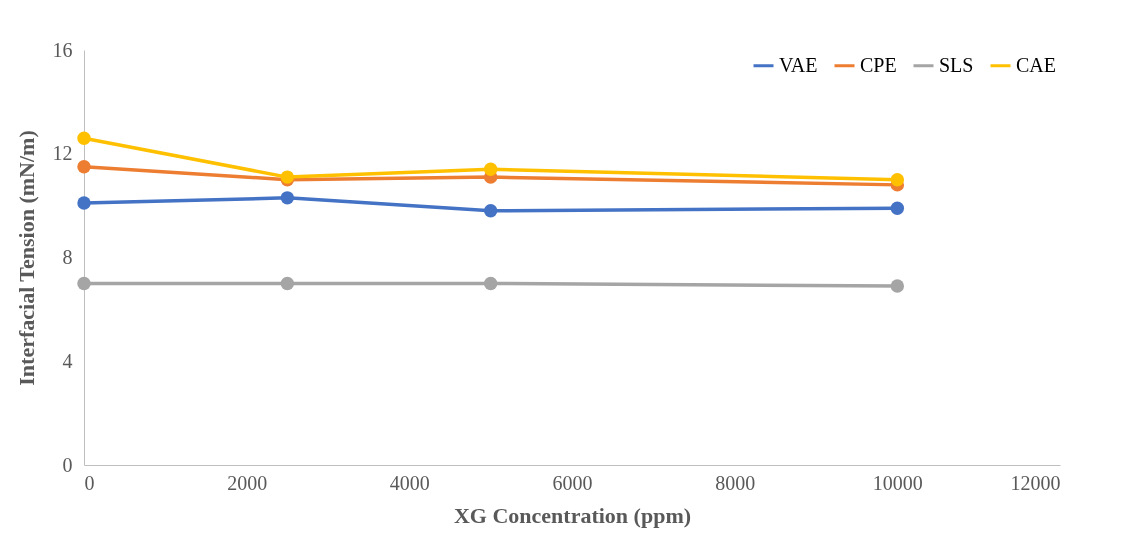 This screenshot has height=559, width=1138. What do you see at coordinates (897, 482) in the screenshot?
I see `x-tick-label: 10000` at bounding box center [897, 482].